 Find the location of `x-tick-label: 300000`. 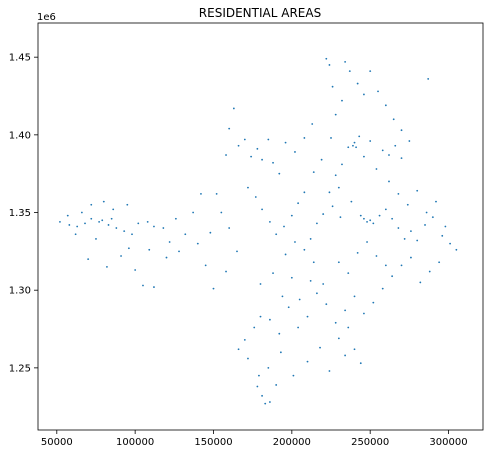

x-tick-label: 300000 is located at coordinates (448, 442).